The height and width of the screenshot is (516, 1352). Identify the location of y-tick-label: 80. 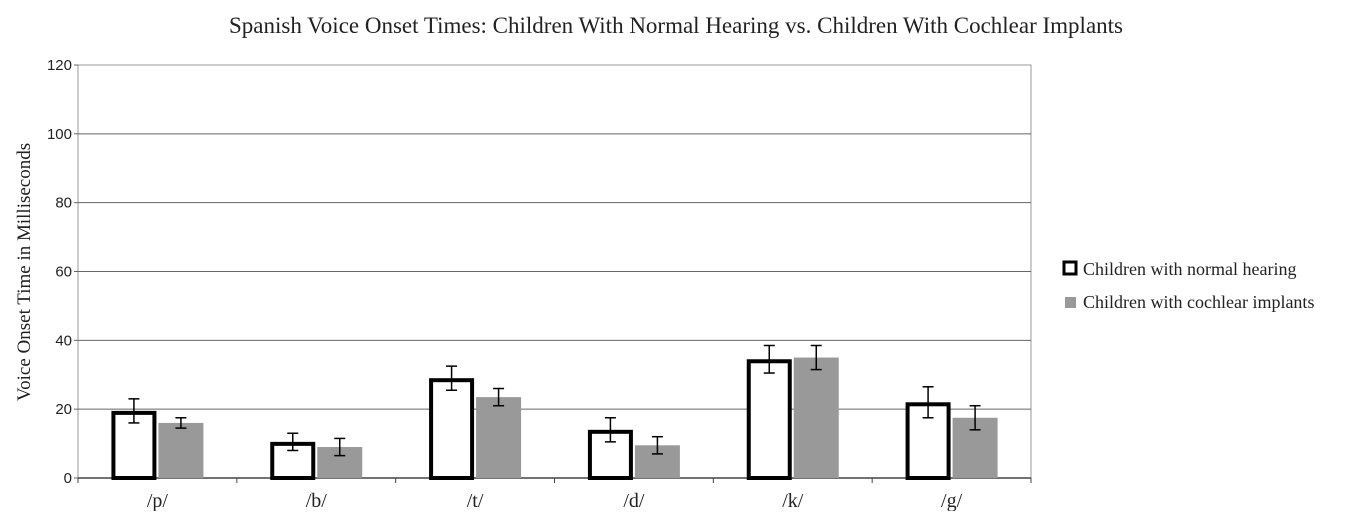
(63, 203).